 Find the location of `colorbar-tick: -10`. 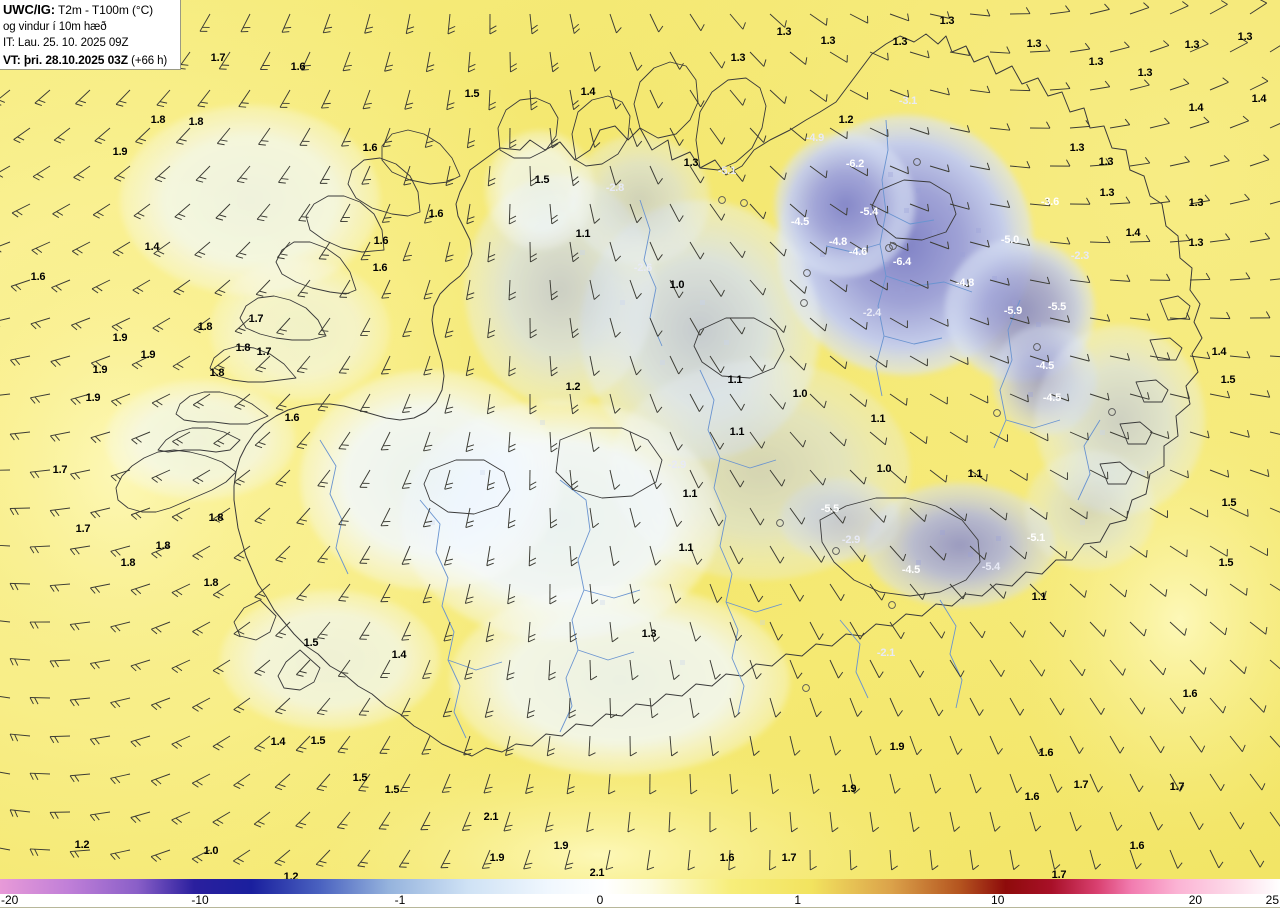

colorbar-tick: -10 is located at coordinates (200, 900).